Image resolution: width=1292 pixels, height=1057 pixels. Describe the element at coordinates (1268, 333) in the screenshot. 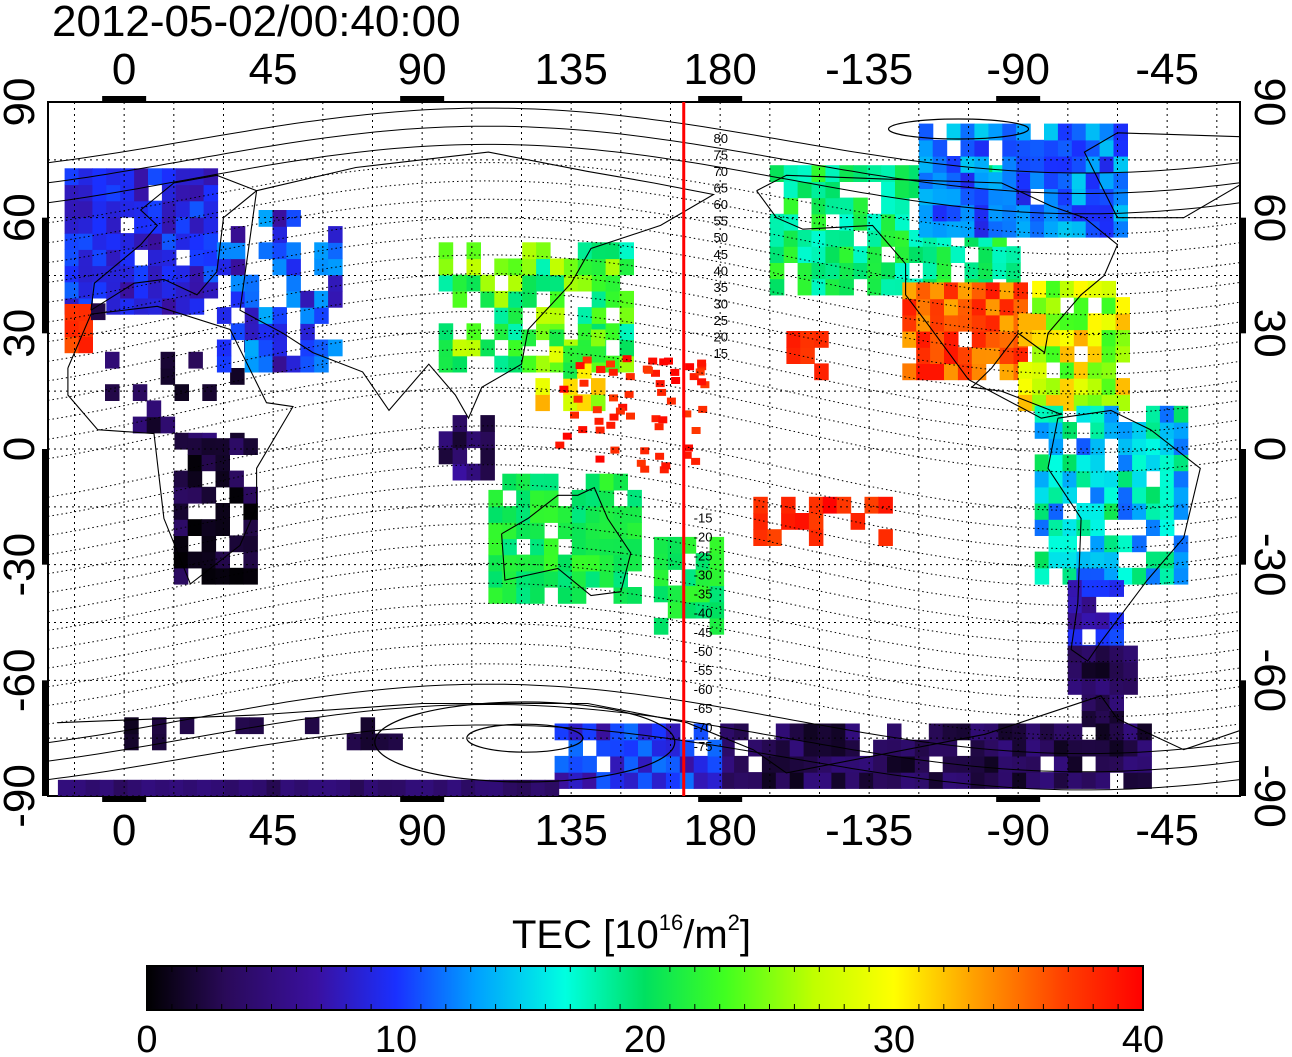

I see `right-lat-tick-label: 30` at that location.